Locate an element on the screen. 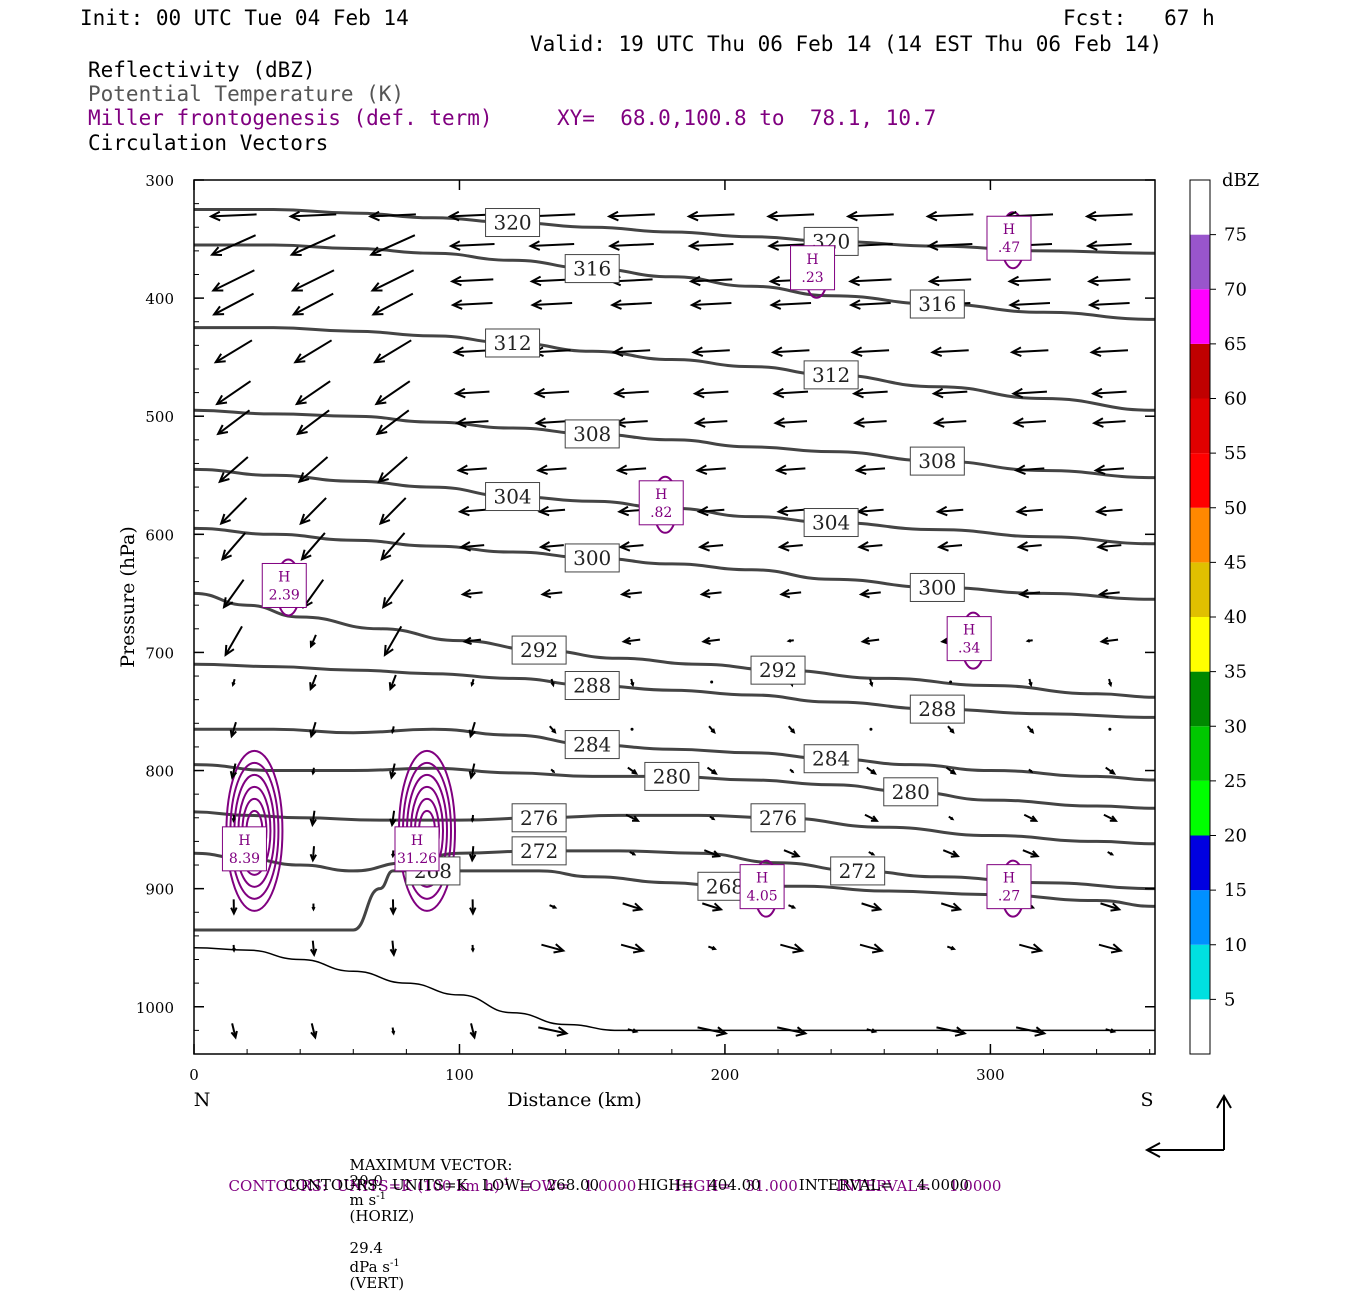 The image size is (1350, 1292). theta-label-text: 284 is located at coordinates (592, 745).